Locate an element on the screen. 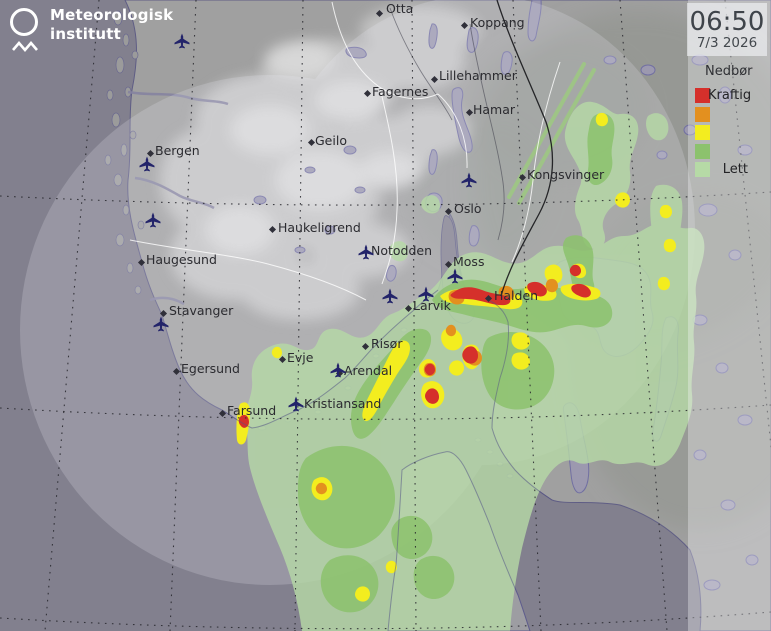  logo-line-2: institutt is located at coordinates (86, 34).